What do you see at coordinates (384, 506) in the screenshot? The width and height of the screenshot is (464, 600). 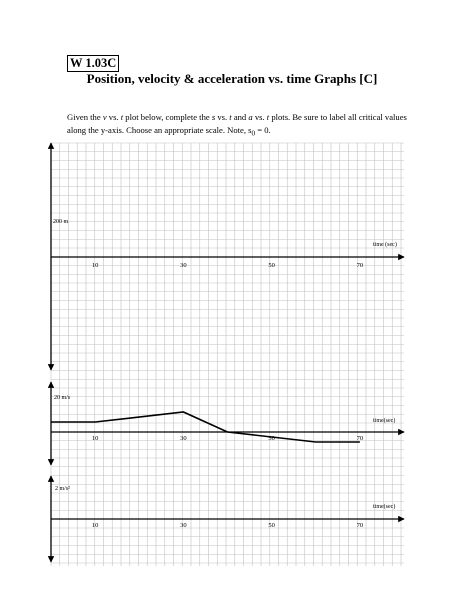 I see `acceleration-time-label: time(sec)` at bounding box center [384, 506].